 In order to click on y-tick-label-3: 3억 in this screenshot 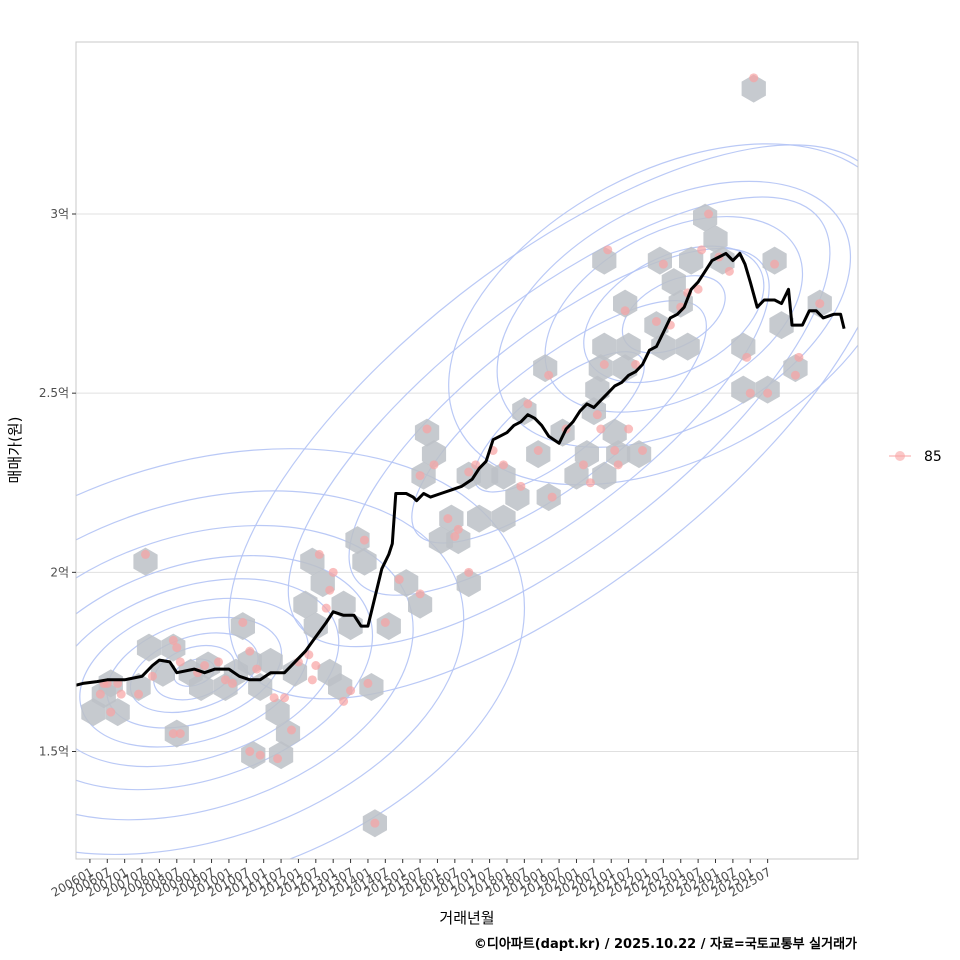, I will do `click(59, 214)`.